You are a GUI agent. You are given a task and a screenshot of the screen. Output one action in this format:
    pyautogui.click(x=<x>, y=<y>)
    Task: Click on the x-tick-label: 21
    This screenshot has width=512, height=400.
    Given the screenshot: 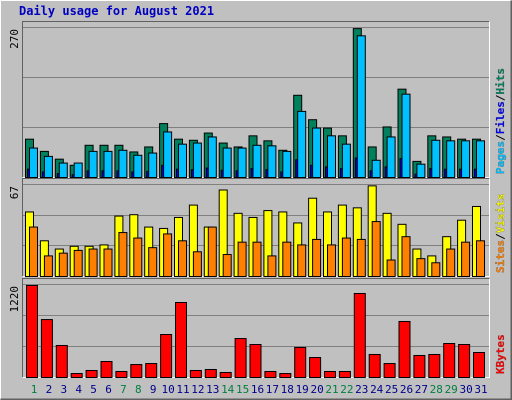 What is the action you would take?
    pyautogui.click(x=331, y=389)
    